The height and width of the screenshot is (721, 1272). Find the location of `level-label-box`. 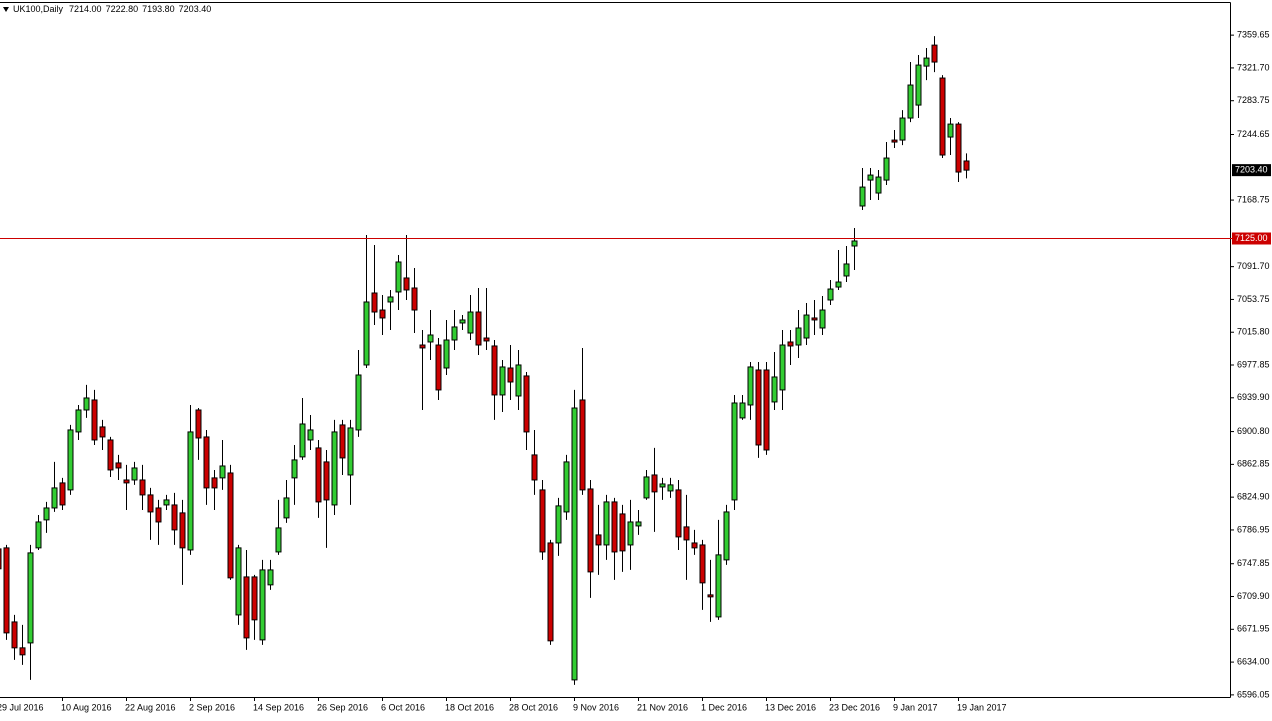

level-label-box is located at coordinates (1251, 238).